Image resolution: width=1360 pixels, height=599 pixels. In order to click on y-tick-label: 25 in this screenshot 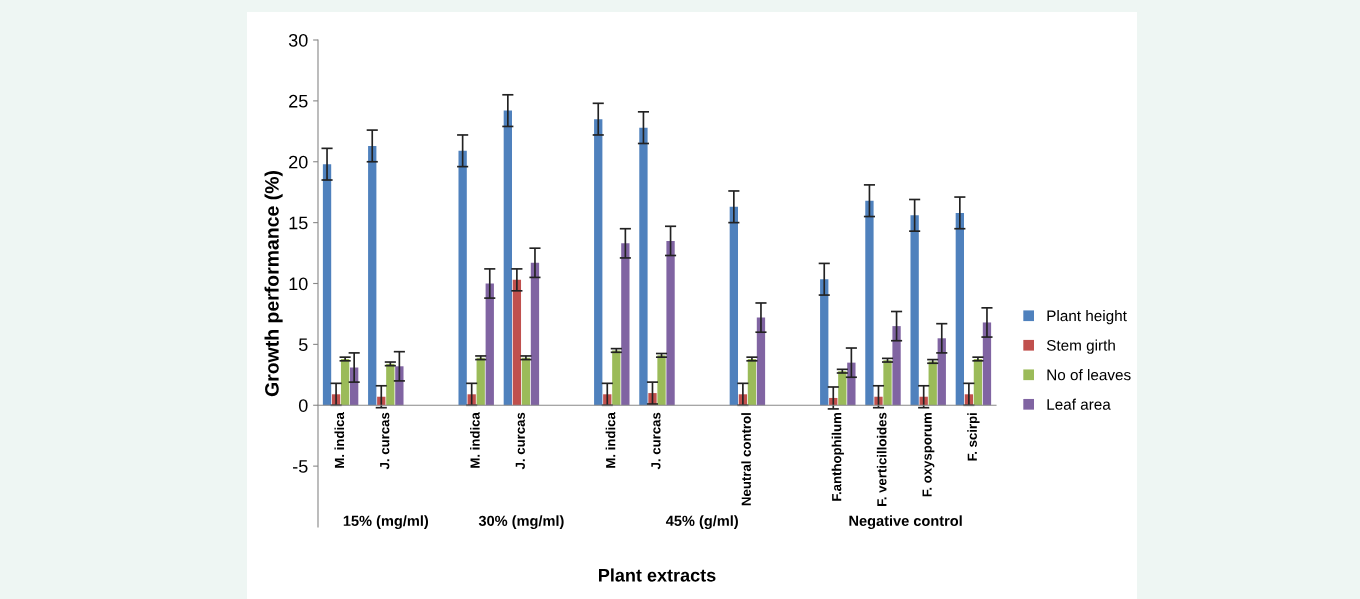, I will do `click(298, 101)`.